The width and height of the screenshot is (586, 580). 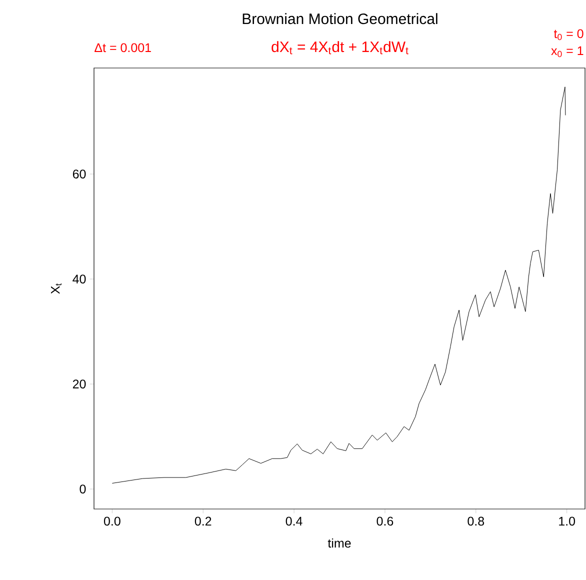 I want to click on x-axis-title: time, so click(x=339, y=543).